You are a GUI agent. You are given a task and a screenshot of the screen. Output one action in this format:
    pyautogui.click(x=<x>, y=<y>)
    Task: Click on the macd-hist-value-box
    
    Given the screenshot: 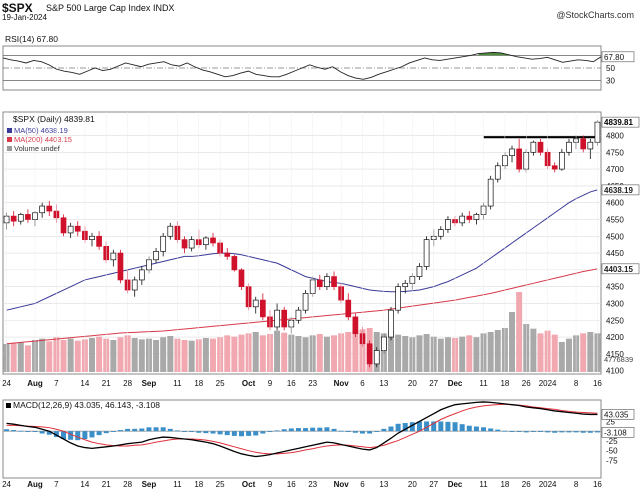 What is the action you would take?
    pyautogui.click(x=618, y=432)
    